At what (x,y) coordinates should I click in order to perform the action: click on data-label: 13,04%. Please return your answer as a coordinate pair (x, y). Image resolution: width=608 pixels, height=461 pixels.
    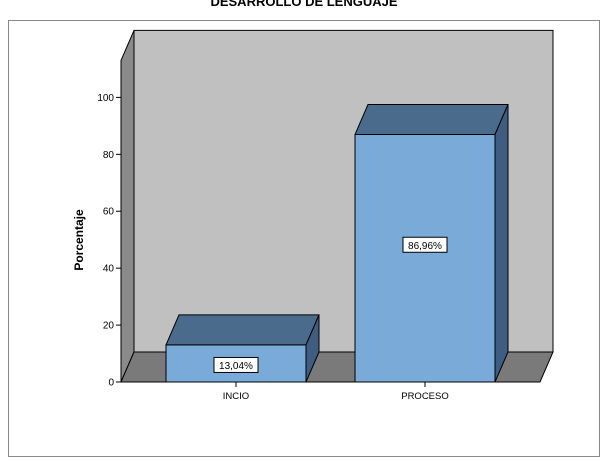
    Looking at the image, I should click on (236, 366).